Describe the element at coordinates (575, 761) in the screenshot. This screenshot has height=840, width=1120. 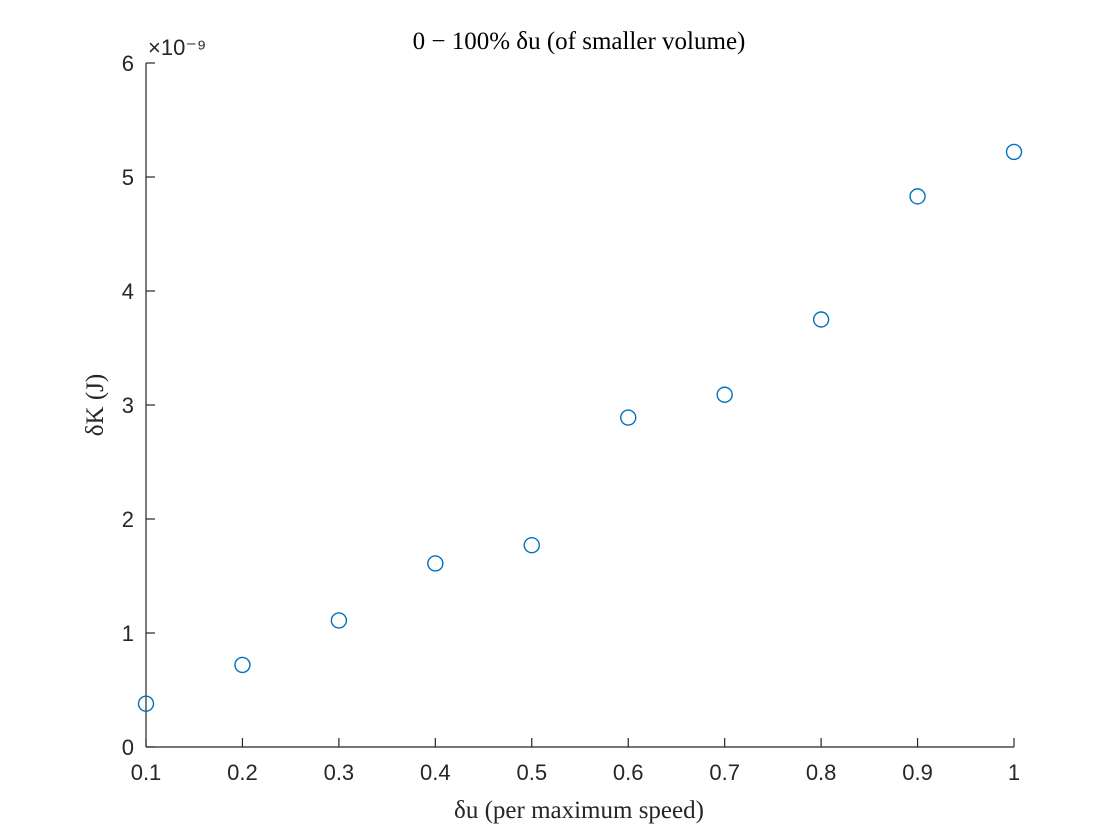
I see `x-axis-ticks: 0.1 0.2 0.3 0.4 0.5 0.6 0.7 0.8 0.9 1` at that location.